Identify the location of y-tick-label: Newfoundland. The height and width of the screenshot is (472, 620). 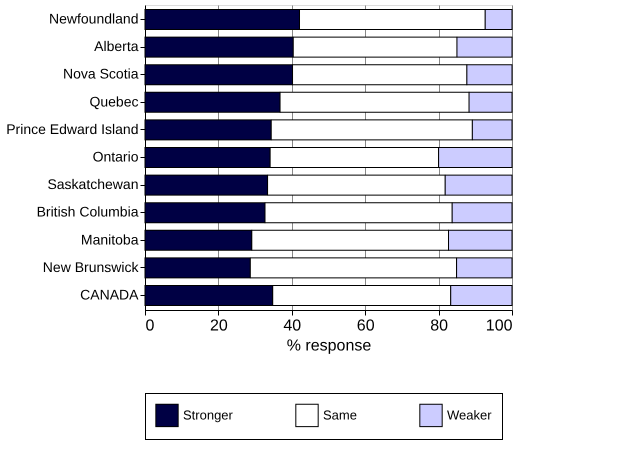
(93, 18).